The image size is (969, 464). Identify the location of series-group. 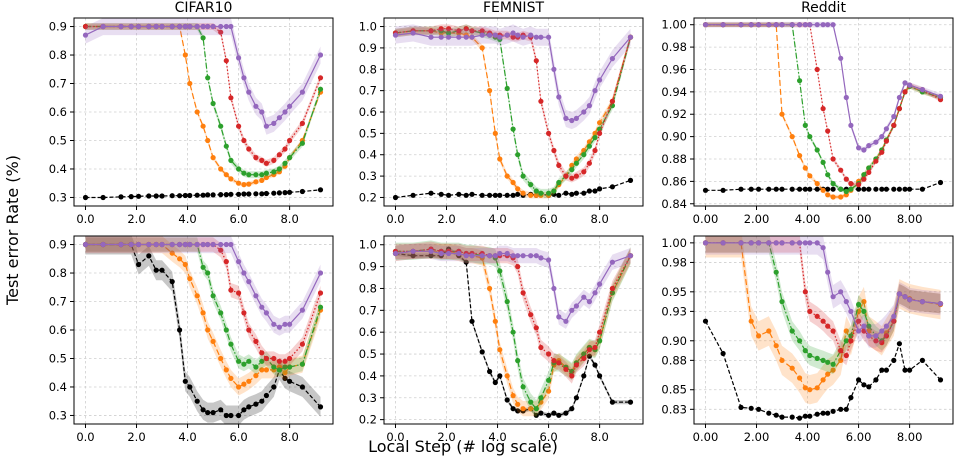
(513, 112).